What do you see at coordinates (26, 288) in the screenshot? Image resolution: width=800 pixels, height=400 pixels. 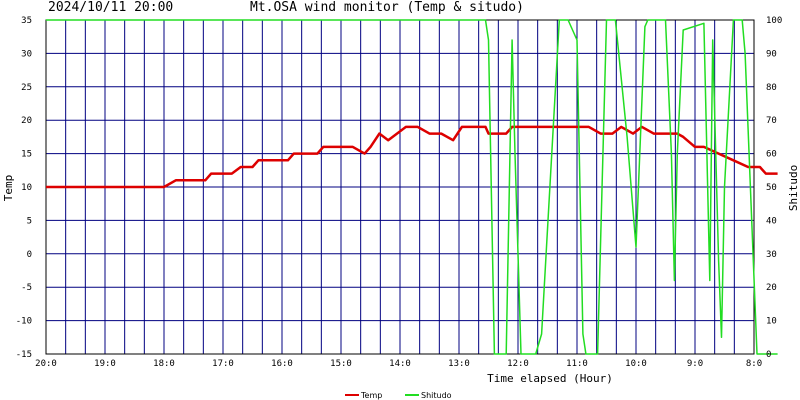 I see `y-tick-label-left: -5` at bounding box center [26, 288].